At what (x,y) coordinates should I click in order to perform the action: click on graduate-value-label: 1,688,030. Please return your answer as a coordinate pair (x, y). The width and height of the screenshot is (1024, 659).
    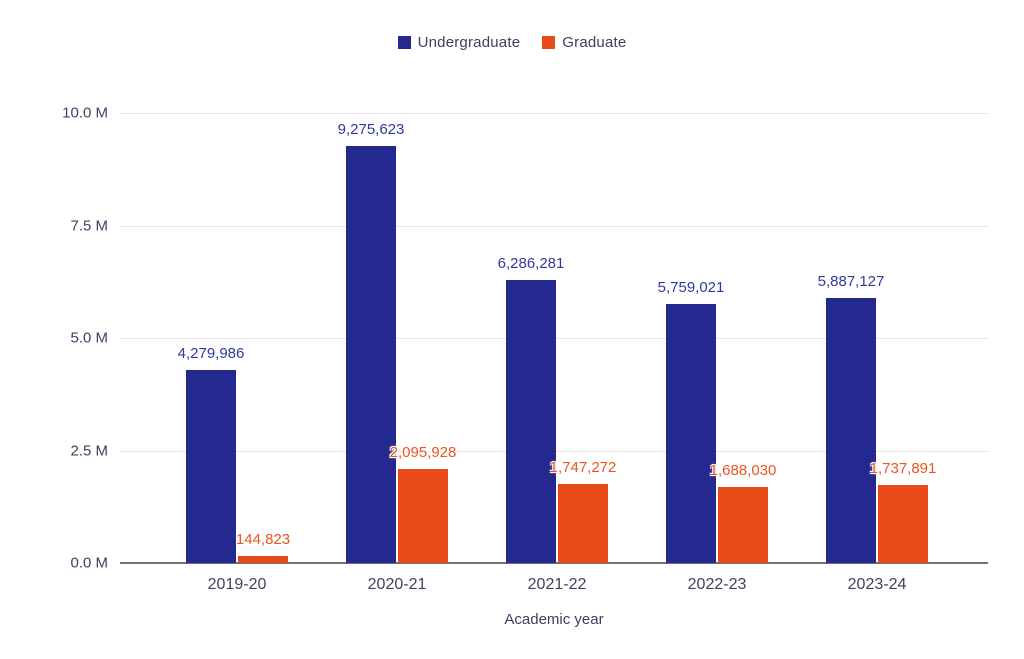
    Looking at the image, I should click on (743, 470).